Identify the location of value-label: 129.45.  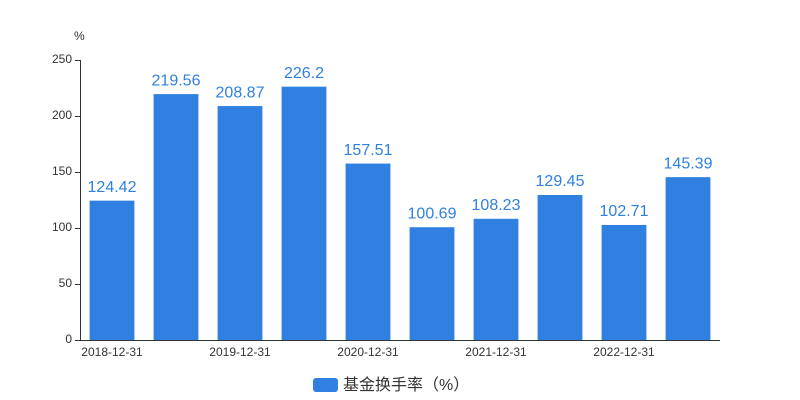
(560, 181).